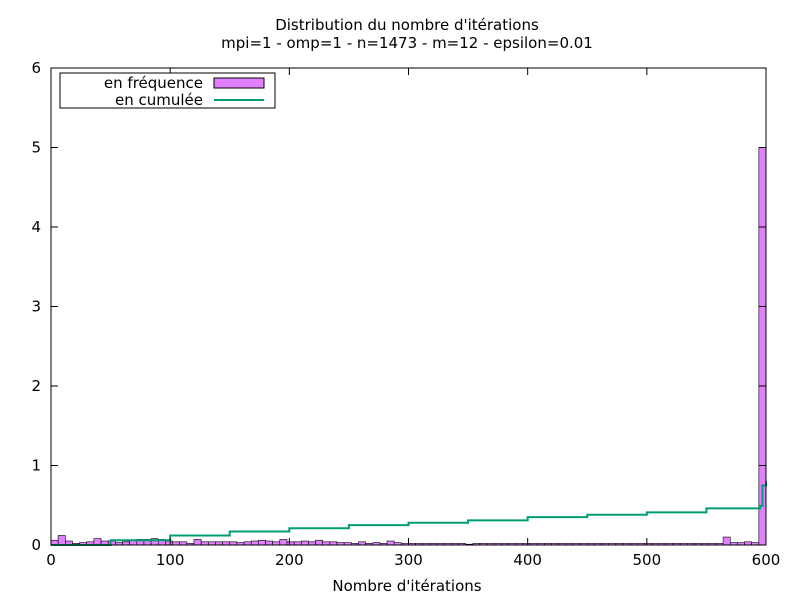  I want to click on x-tick-label-500: 500, so click(647, 560).